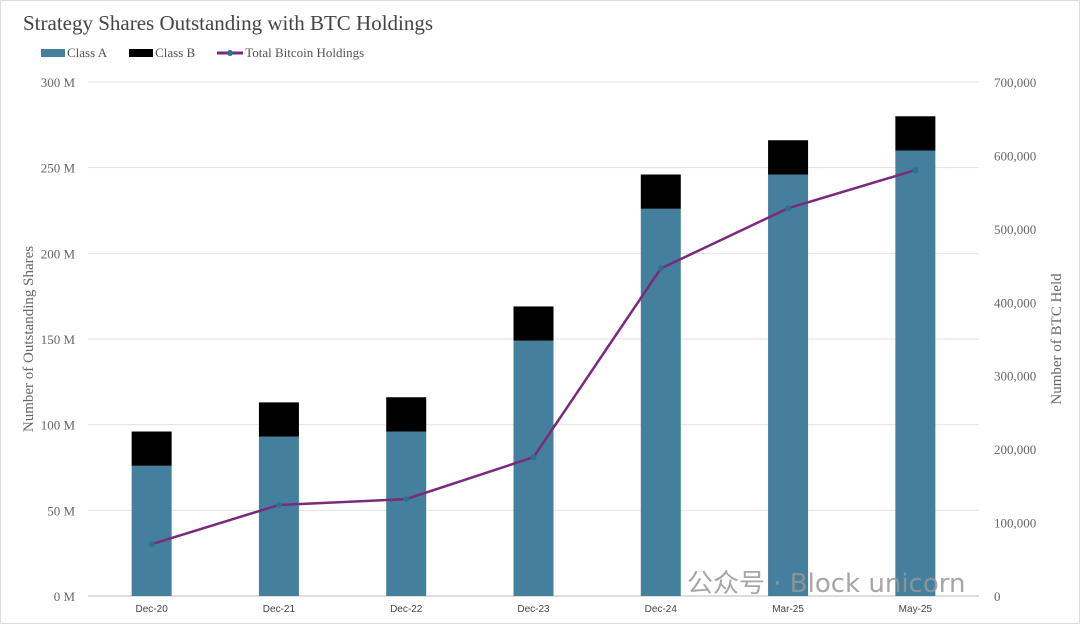 Image resolution: width=1080 pixels, height=624 pixels. I want to click on y2-tick-label: 200,000, so click(1015, 449).